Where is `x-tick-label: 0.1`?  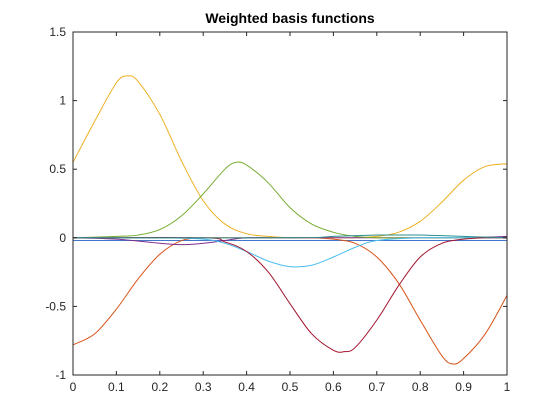 x-tick-label: 0.1 is located at coordinates (116, 387).